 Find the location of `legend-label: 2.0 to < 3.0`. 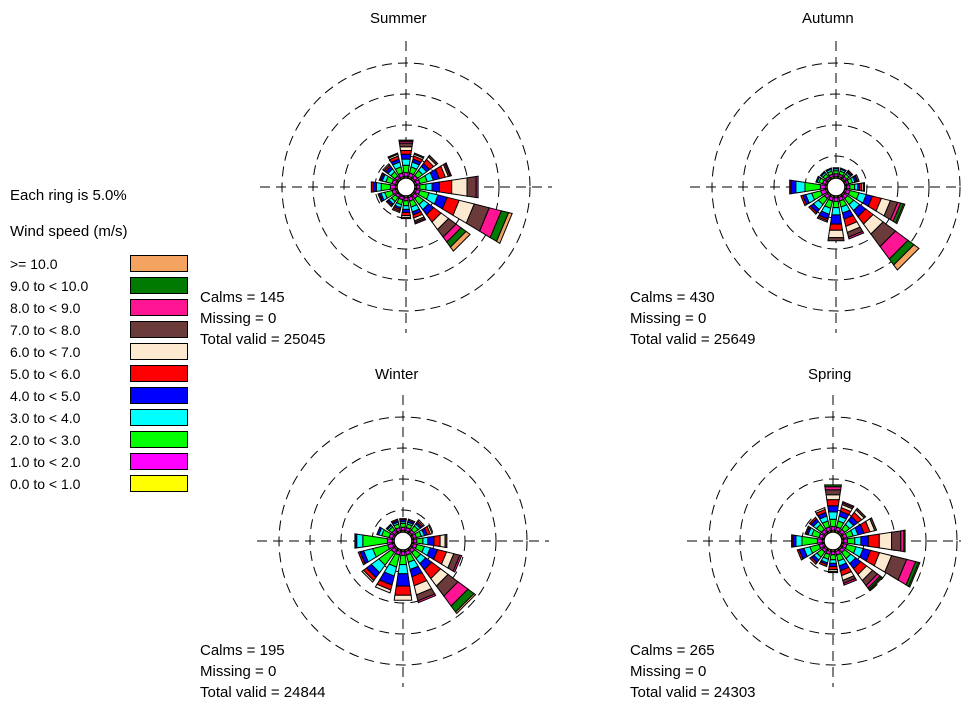

legend-label: 2.0 to < 3.0 is located at coordinates (45, 440).